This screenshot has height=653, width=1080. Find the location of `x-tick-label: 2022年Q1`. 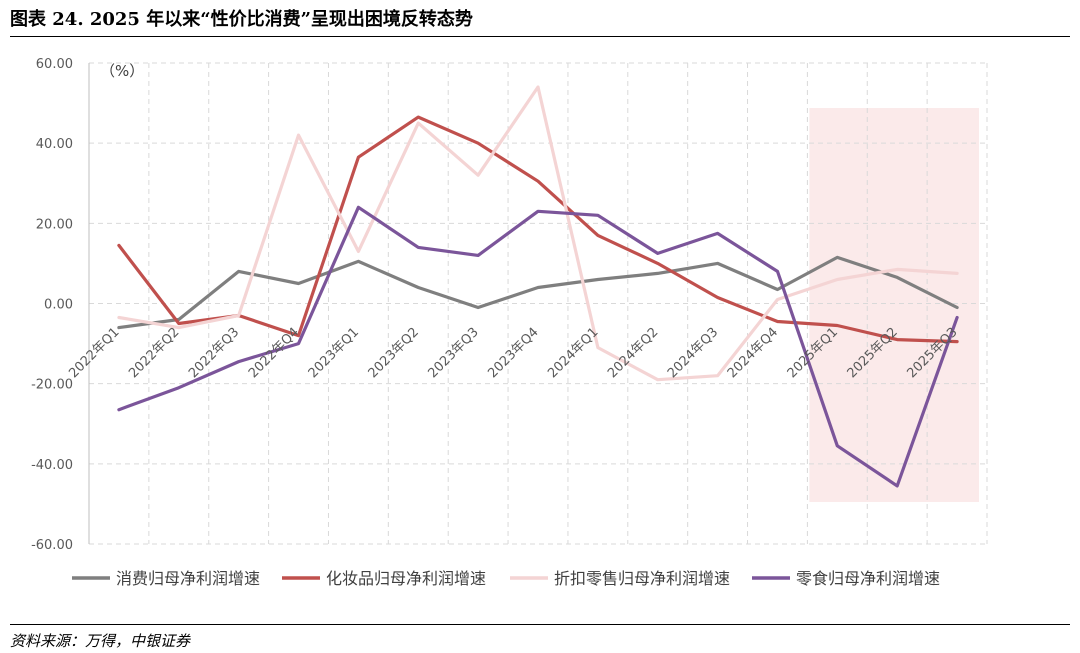

x-tick-label: 2022年Q1 is located at coordinates (94, 353).